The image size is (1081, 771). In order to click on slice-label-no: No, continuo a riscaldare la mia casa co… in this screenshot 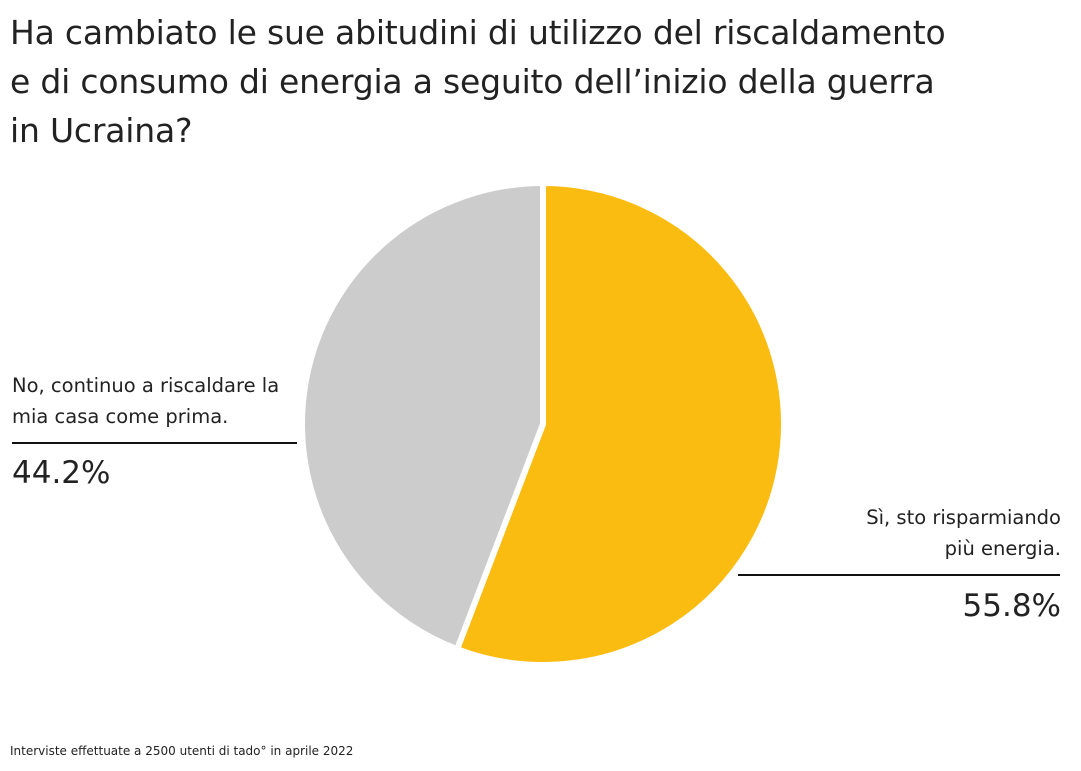, I will do `click(145, 401)`.